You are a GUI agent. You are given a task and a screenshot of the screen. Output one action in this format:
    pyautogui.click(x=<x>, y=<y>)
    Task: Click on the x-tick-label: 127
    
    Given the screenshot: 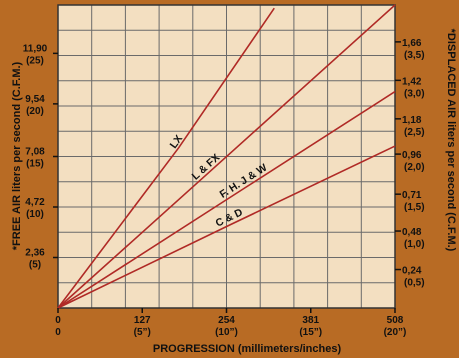 What is the action you would take?
    pyautogui.click(x=142, y=320)
    